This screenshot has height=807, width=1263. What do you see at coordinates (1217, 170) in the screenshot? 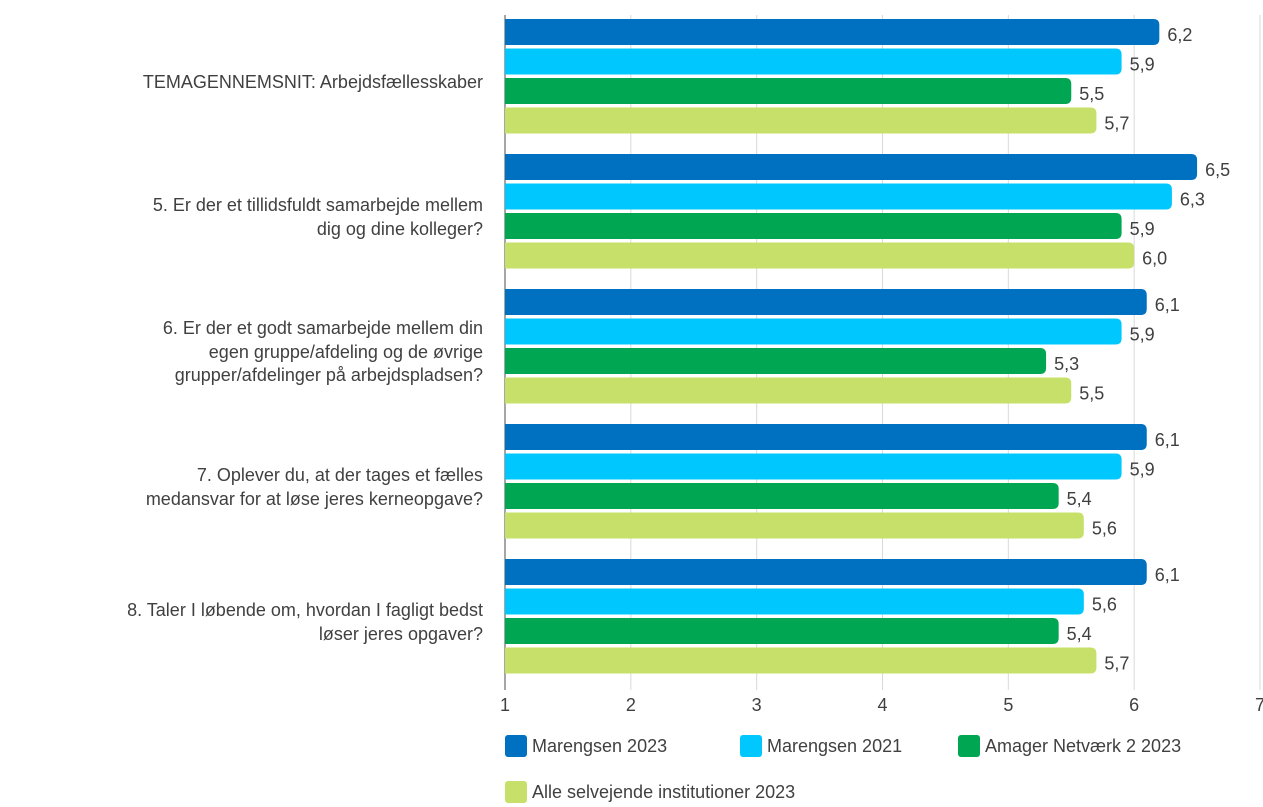
I see `value-label: 6,5` at bounding box center [1217, 170].